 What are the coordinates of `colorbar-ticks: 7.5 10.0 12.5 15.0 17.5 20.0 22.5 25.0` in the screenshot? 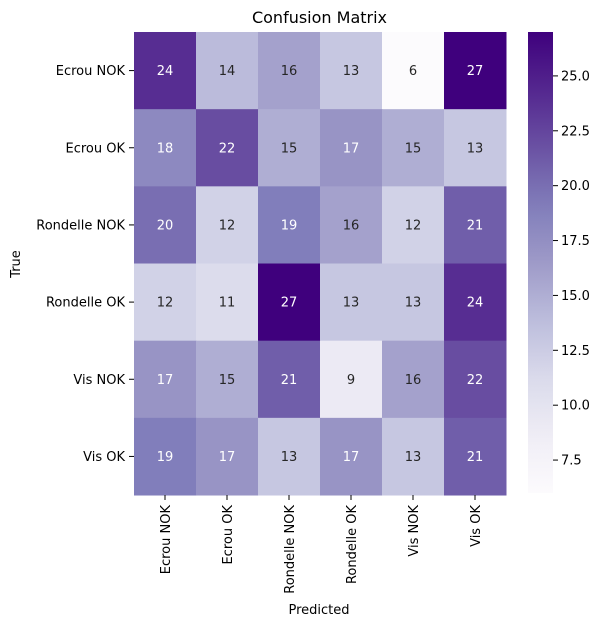 It's located at (571, 269).